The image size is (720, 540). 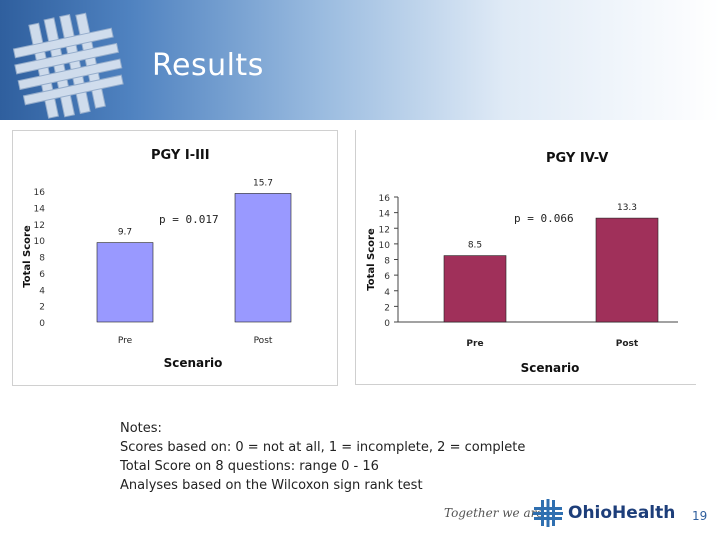 What do you see at coordinates (141, 428) in the screenshot?
I see `notes-heading: Notes:` at bounding box center [141, 428].